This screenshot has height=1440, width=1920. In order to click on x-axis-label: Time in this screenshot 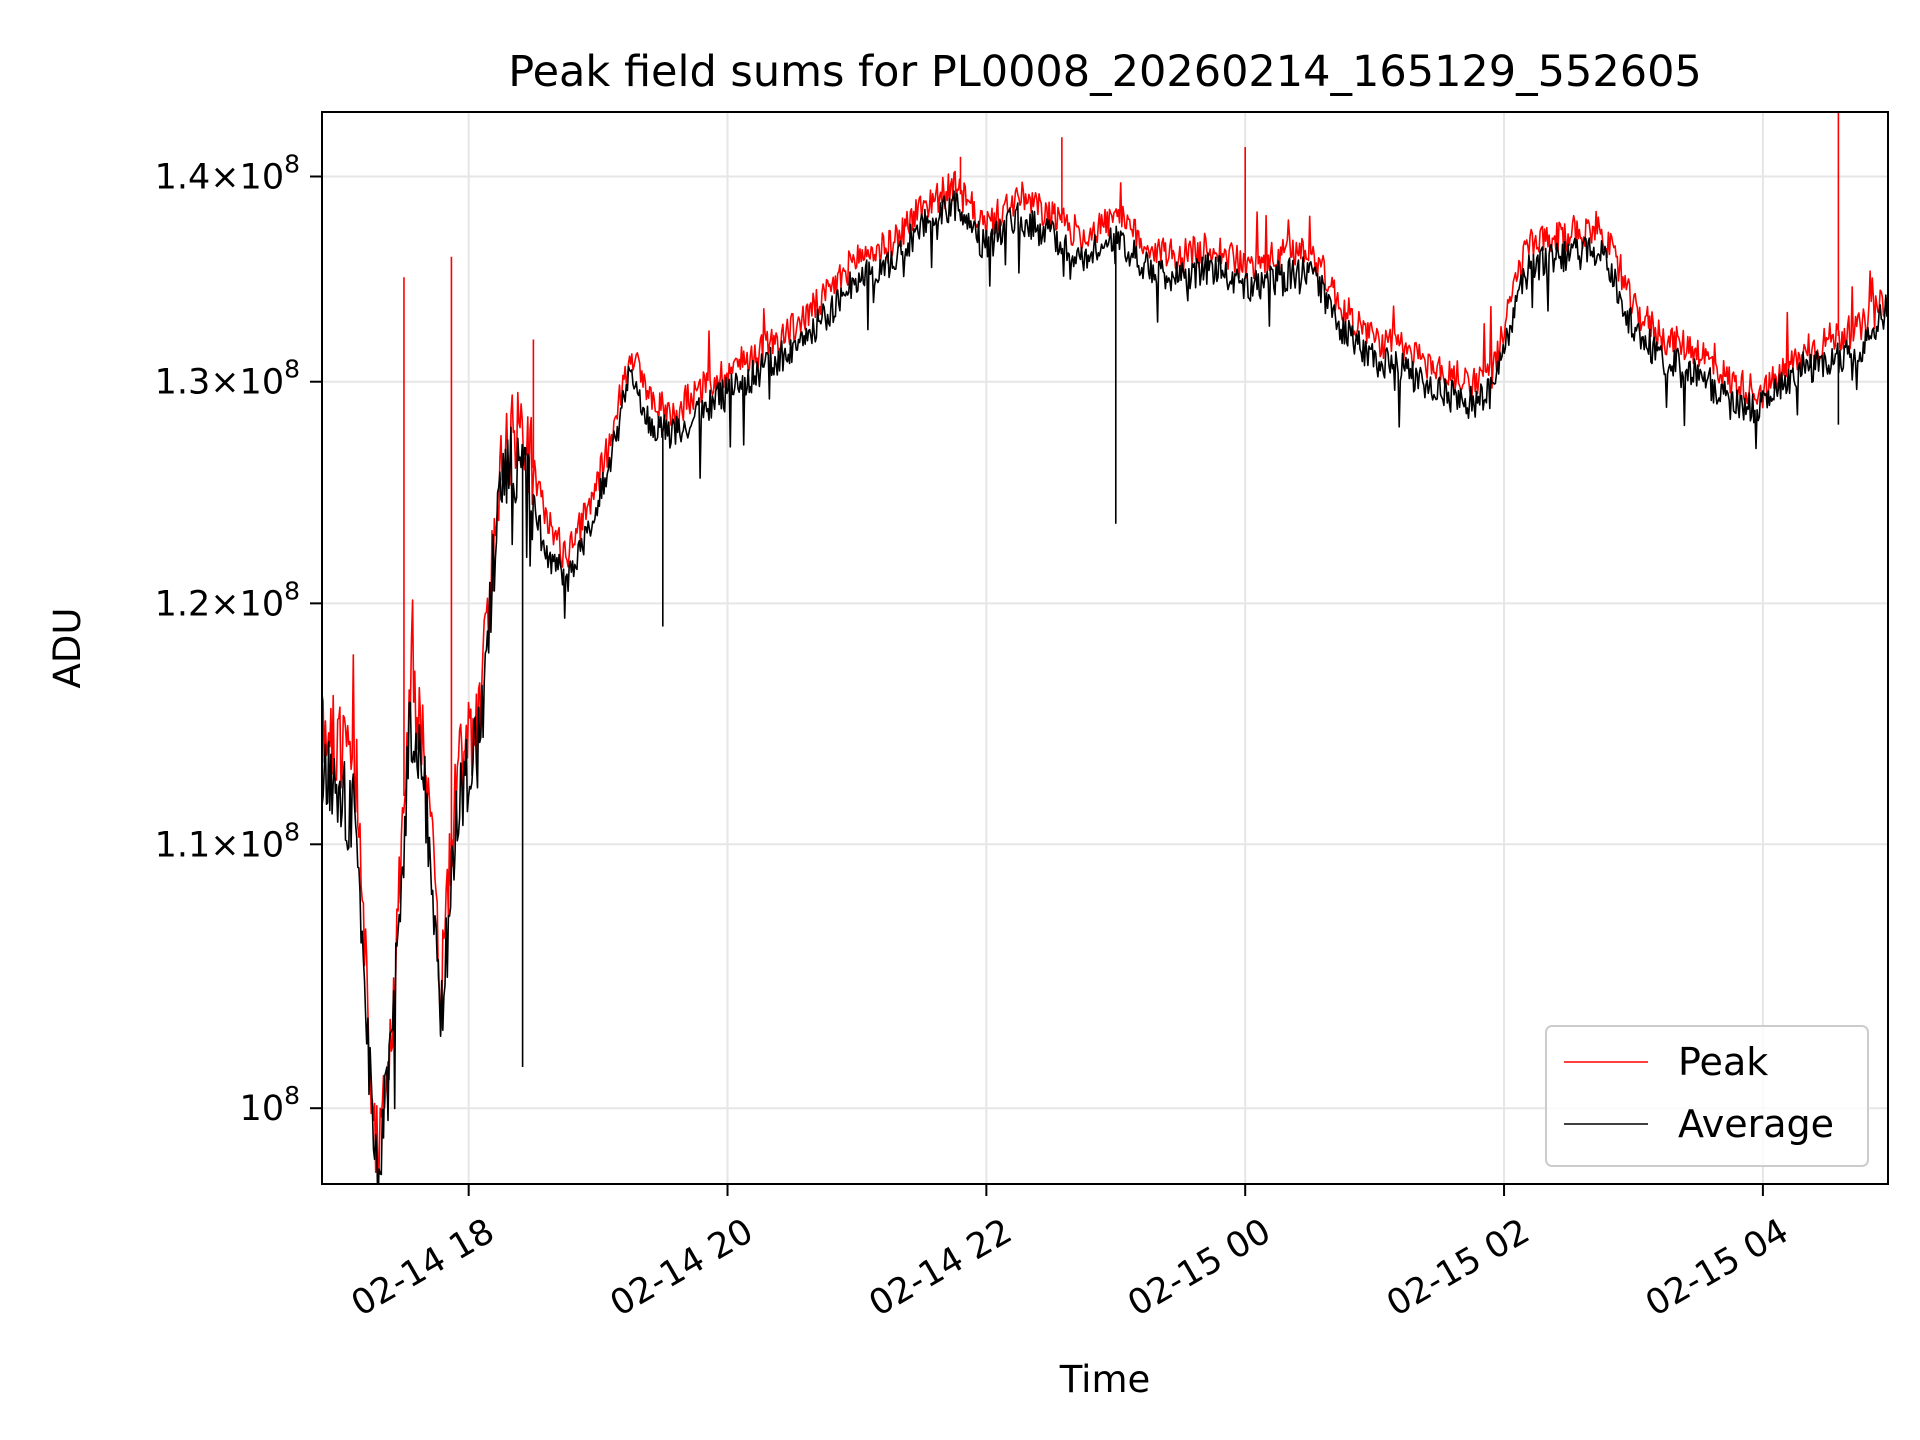, I will do `click(1105, 1379)`.